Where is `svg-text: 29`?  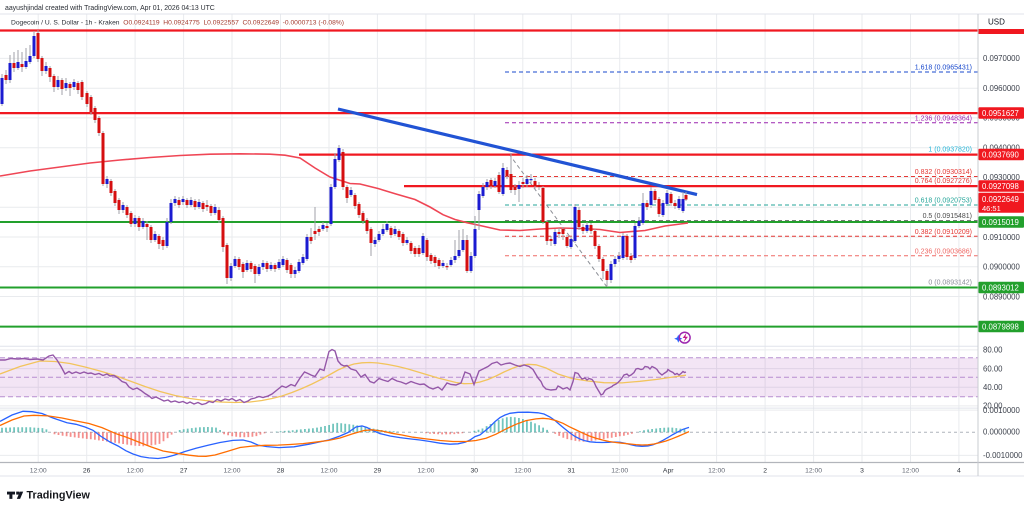
svg-text: 29 is located at coordinates (378, 471).